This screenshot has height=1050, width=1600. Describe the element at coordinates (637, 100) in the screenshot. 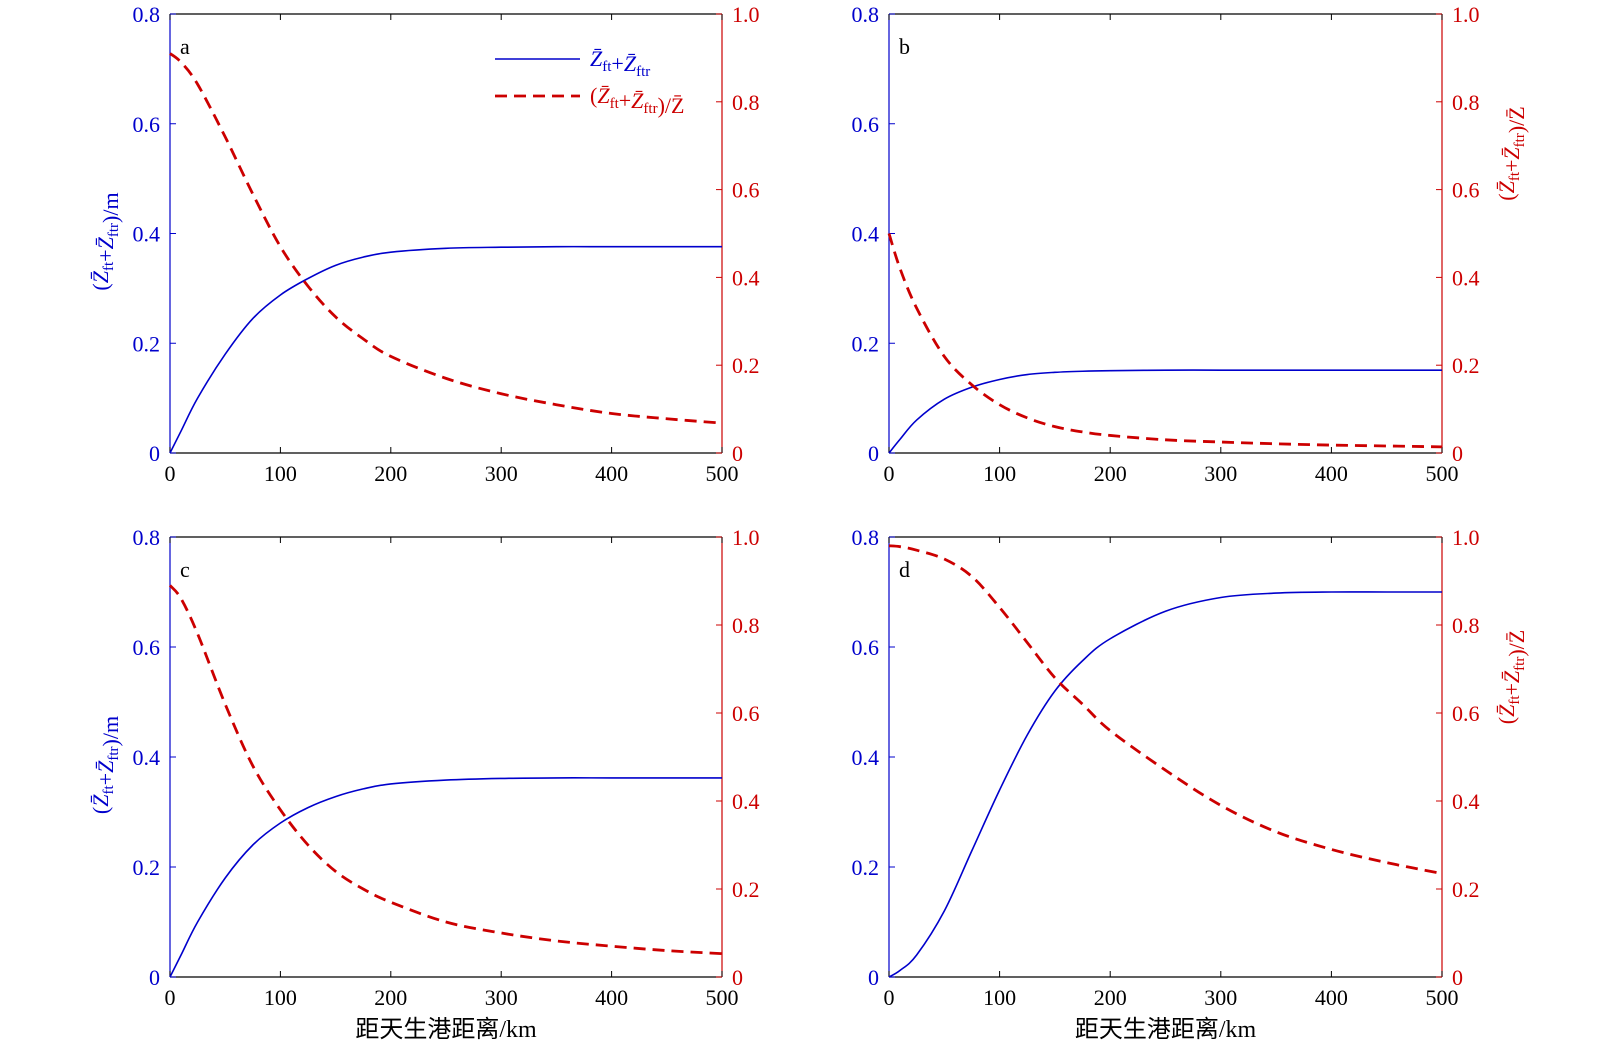

I see `legend-dashed-label: (Z̄ft+Z̄ftr)/Z̄` at that location.